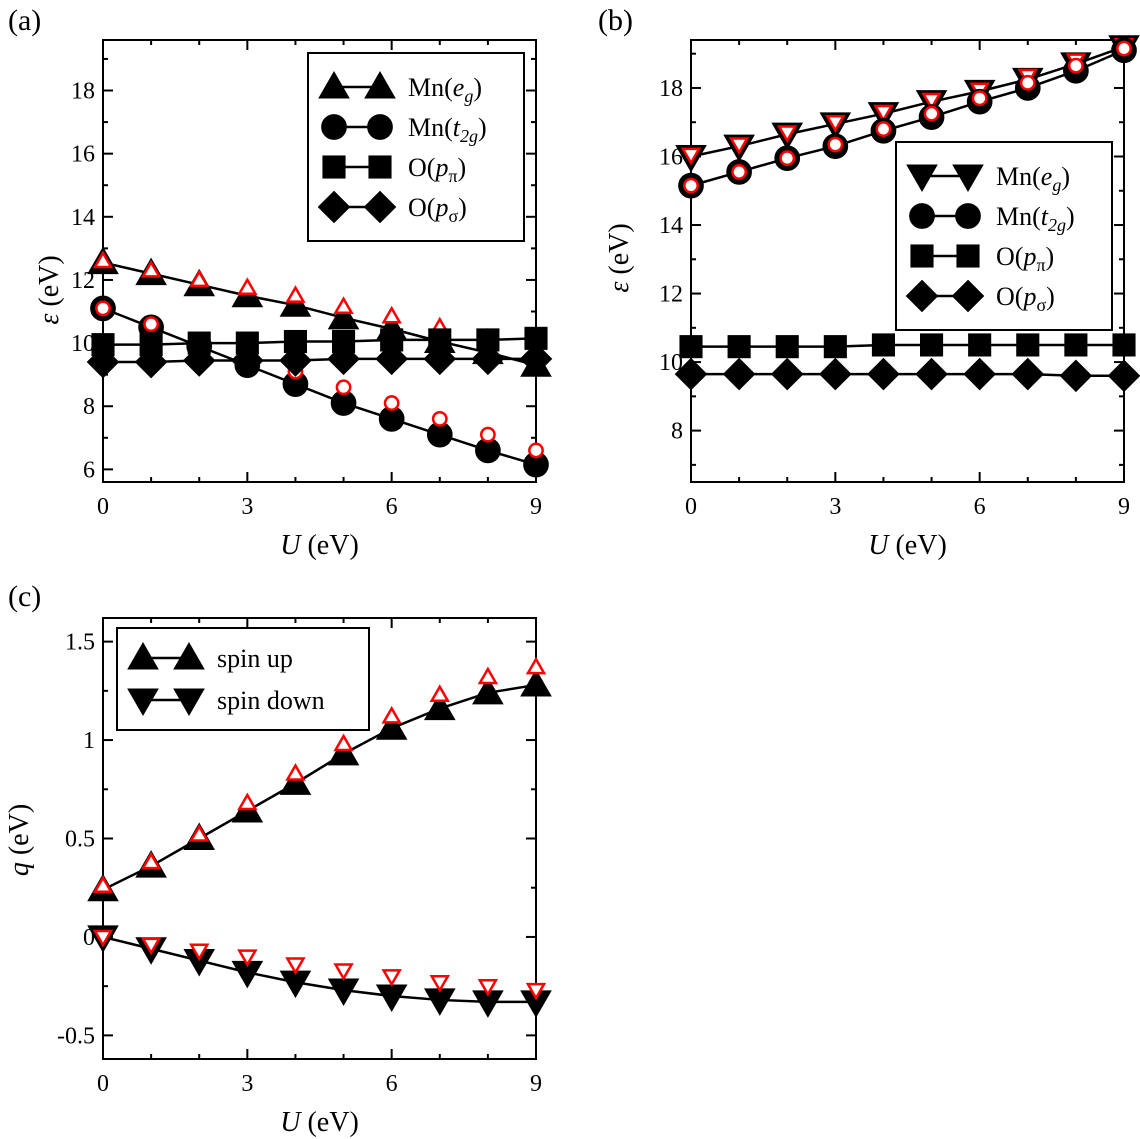  I want to click on legend-box, so click(243, 679).